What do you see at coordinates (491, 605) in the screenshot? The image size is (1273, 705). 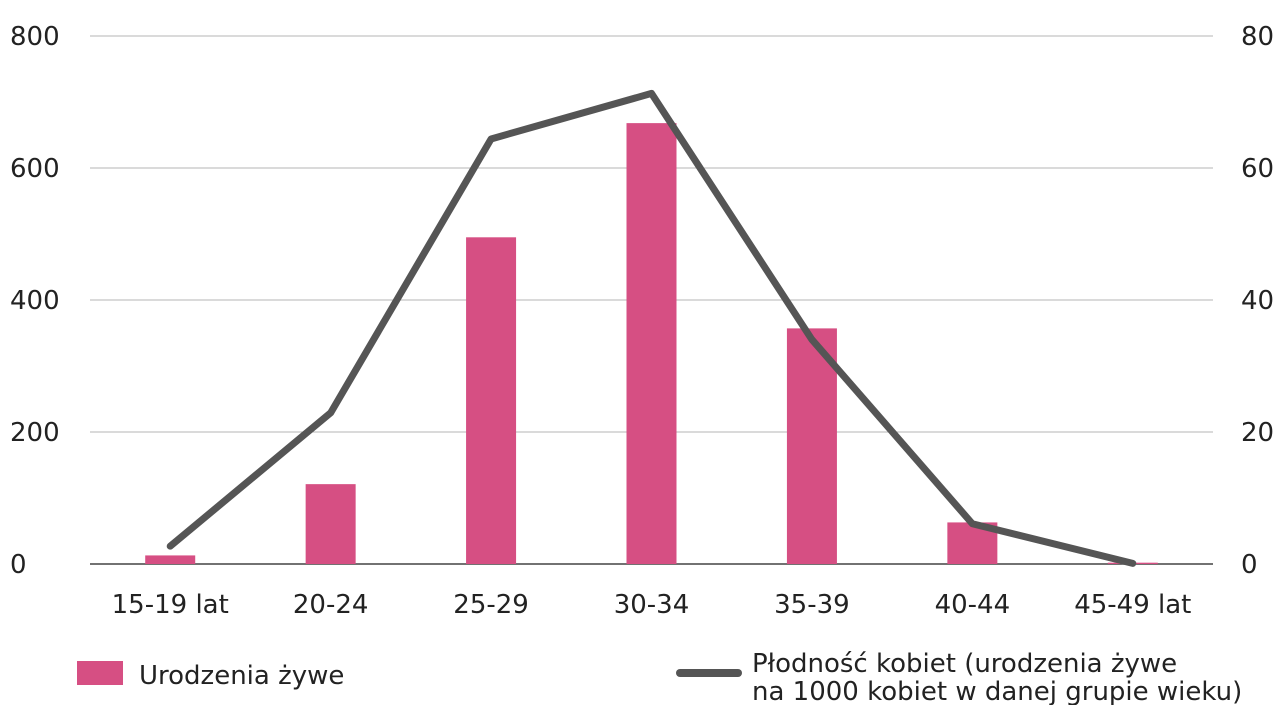 I see `x-tick-label: 25-29` at bounding box center [491, 605].